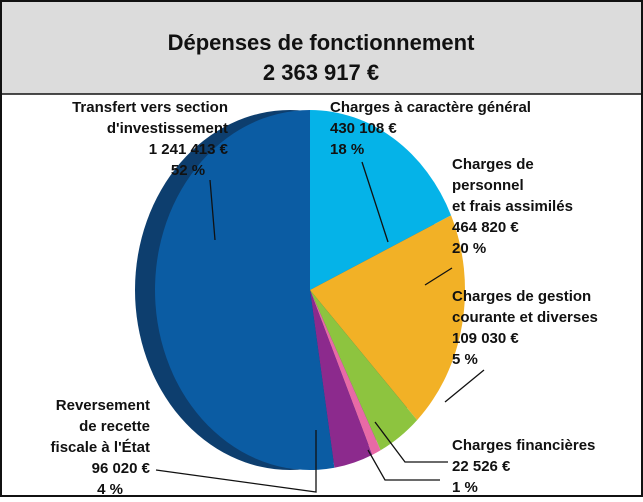 Image resolution: width=643 pixels, height=502 pixels. I want to click on value-label: 109 030 €, so click(485, 338).